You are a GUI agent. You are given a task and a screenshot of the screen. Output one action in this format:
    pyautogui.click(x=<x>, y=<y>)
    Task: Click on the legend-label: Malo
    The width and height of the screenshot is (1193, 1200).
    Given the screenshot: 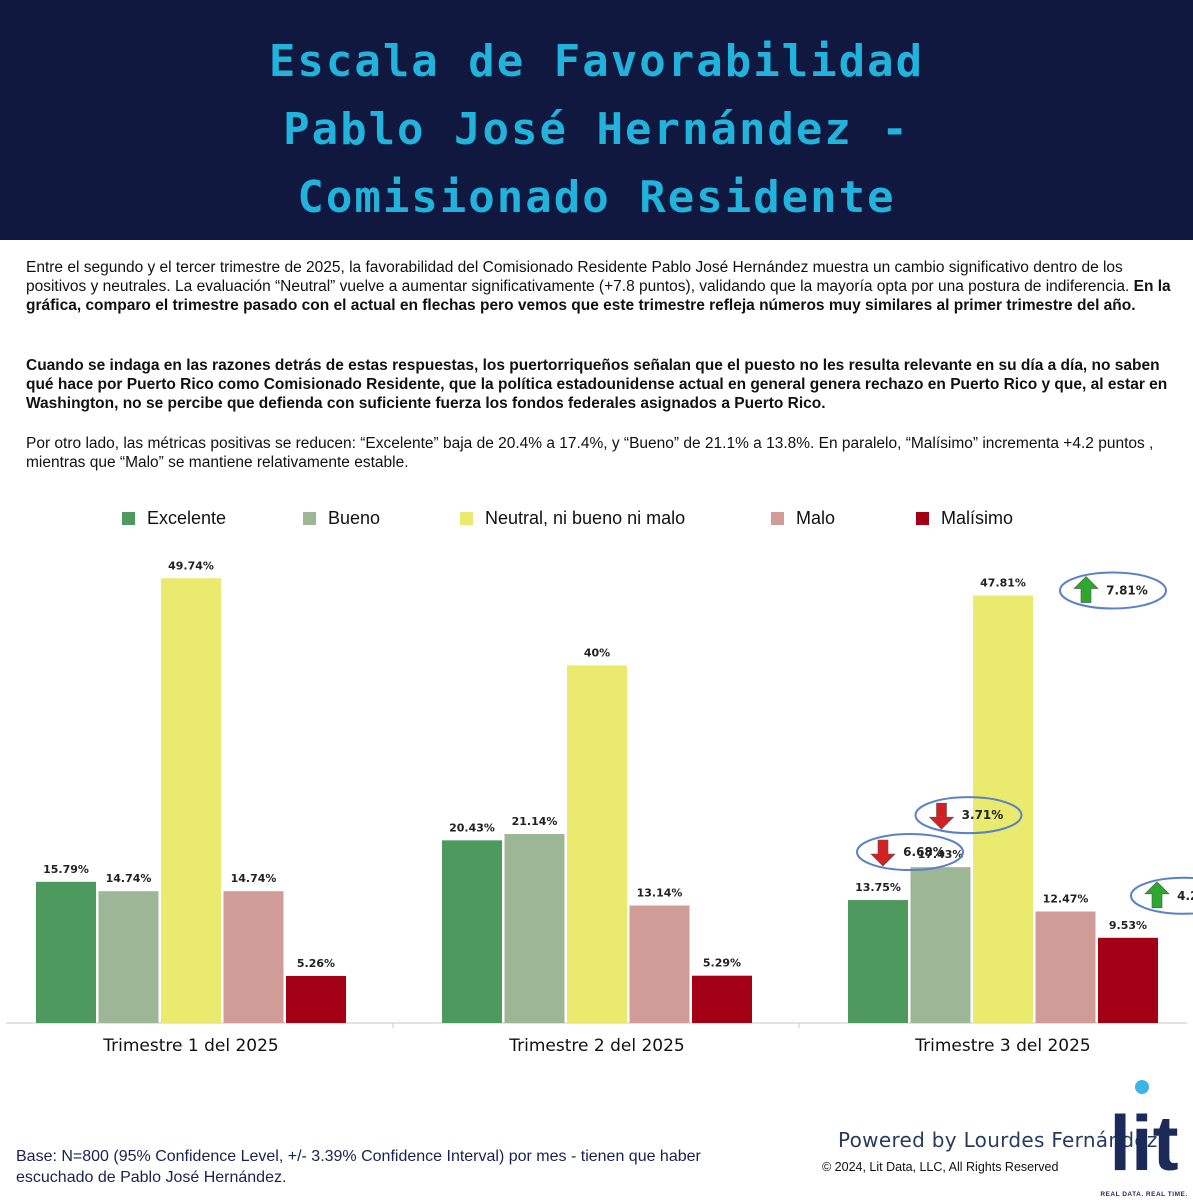 What is the action you would take?
    pyautogui.click(x=816, y=518)
    